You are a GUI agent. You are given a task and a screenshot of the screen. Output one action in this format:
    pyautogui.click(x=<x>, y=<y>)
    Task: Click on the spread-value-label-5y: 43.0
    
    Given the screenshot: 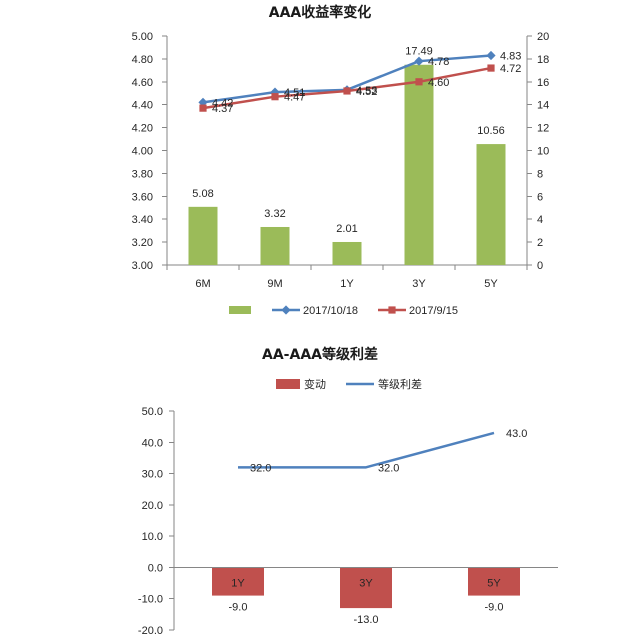 What is the action you would take?
    pyautogui.click(x=516, y=434)
    